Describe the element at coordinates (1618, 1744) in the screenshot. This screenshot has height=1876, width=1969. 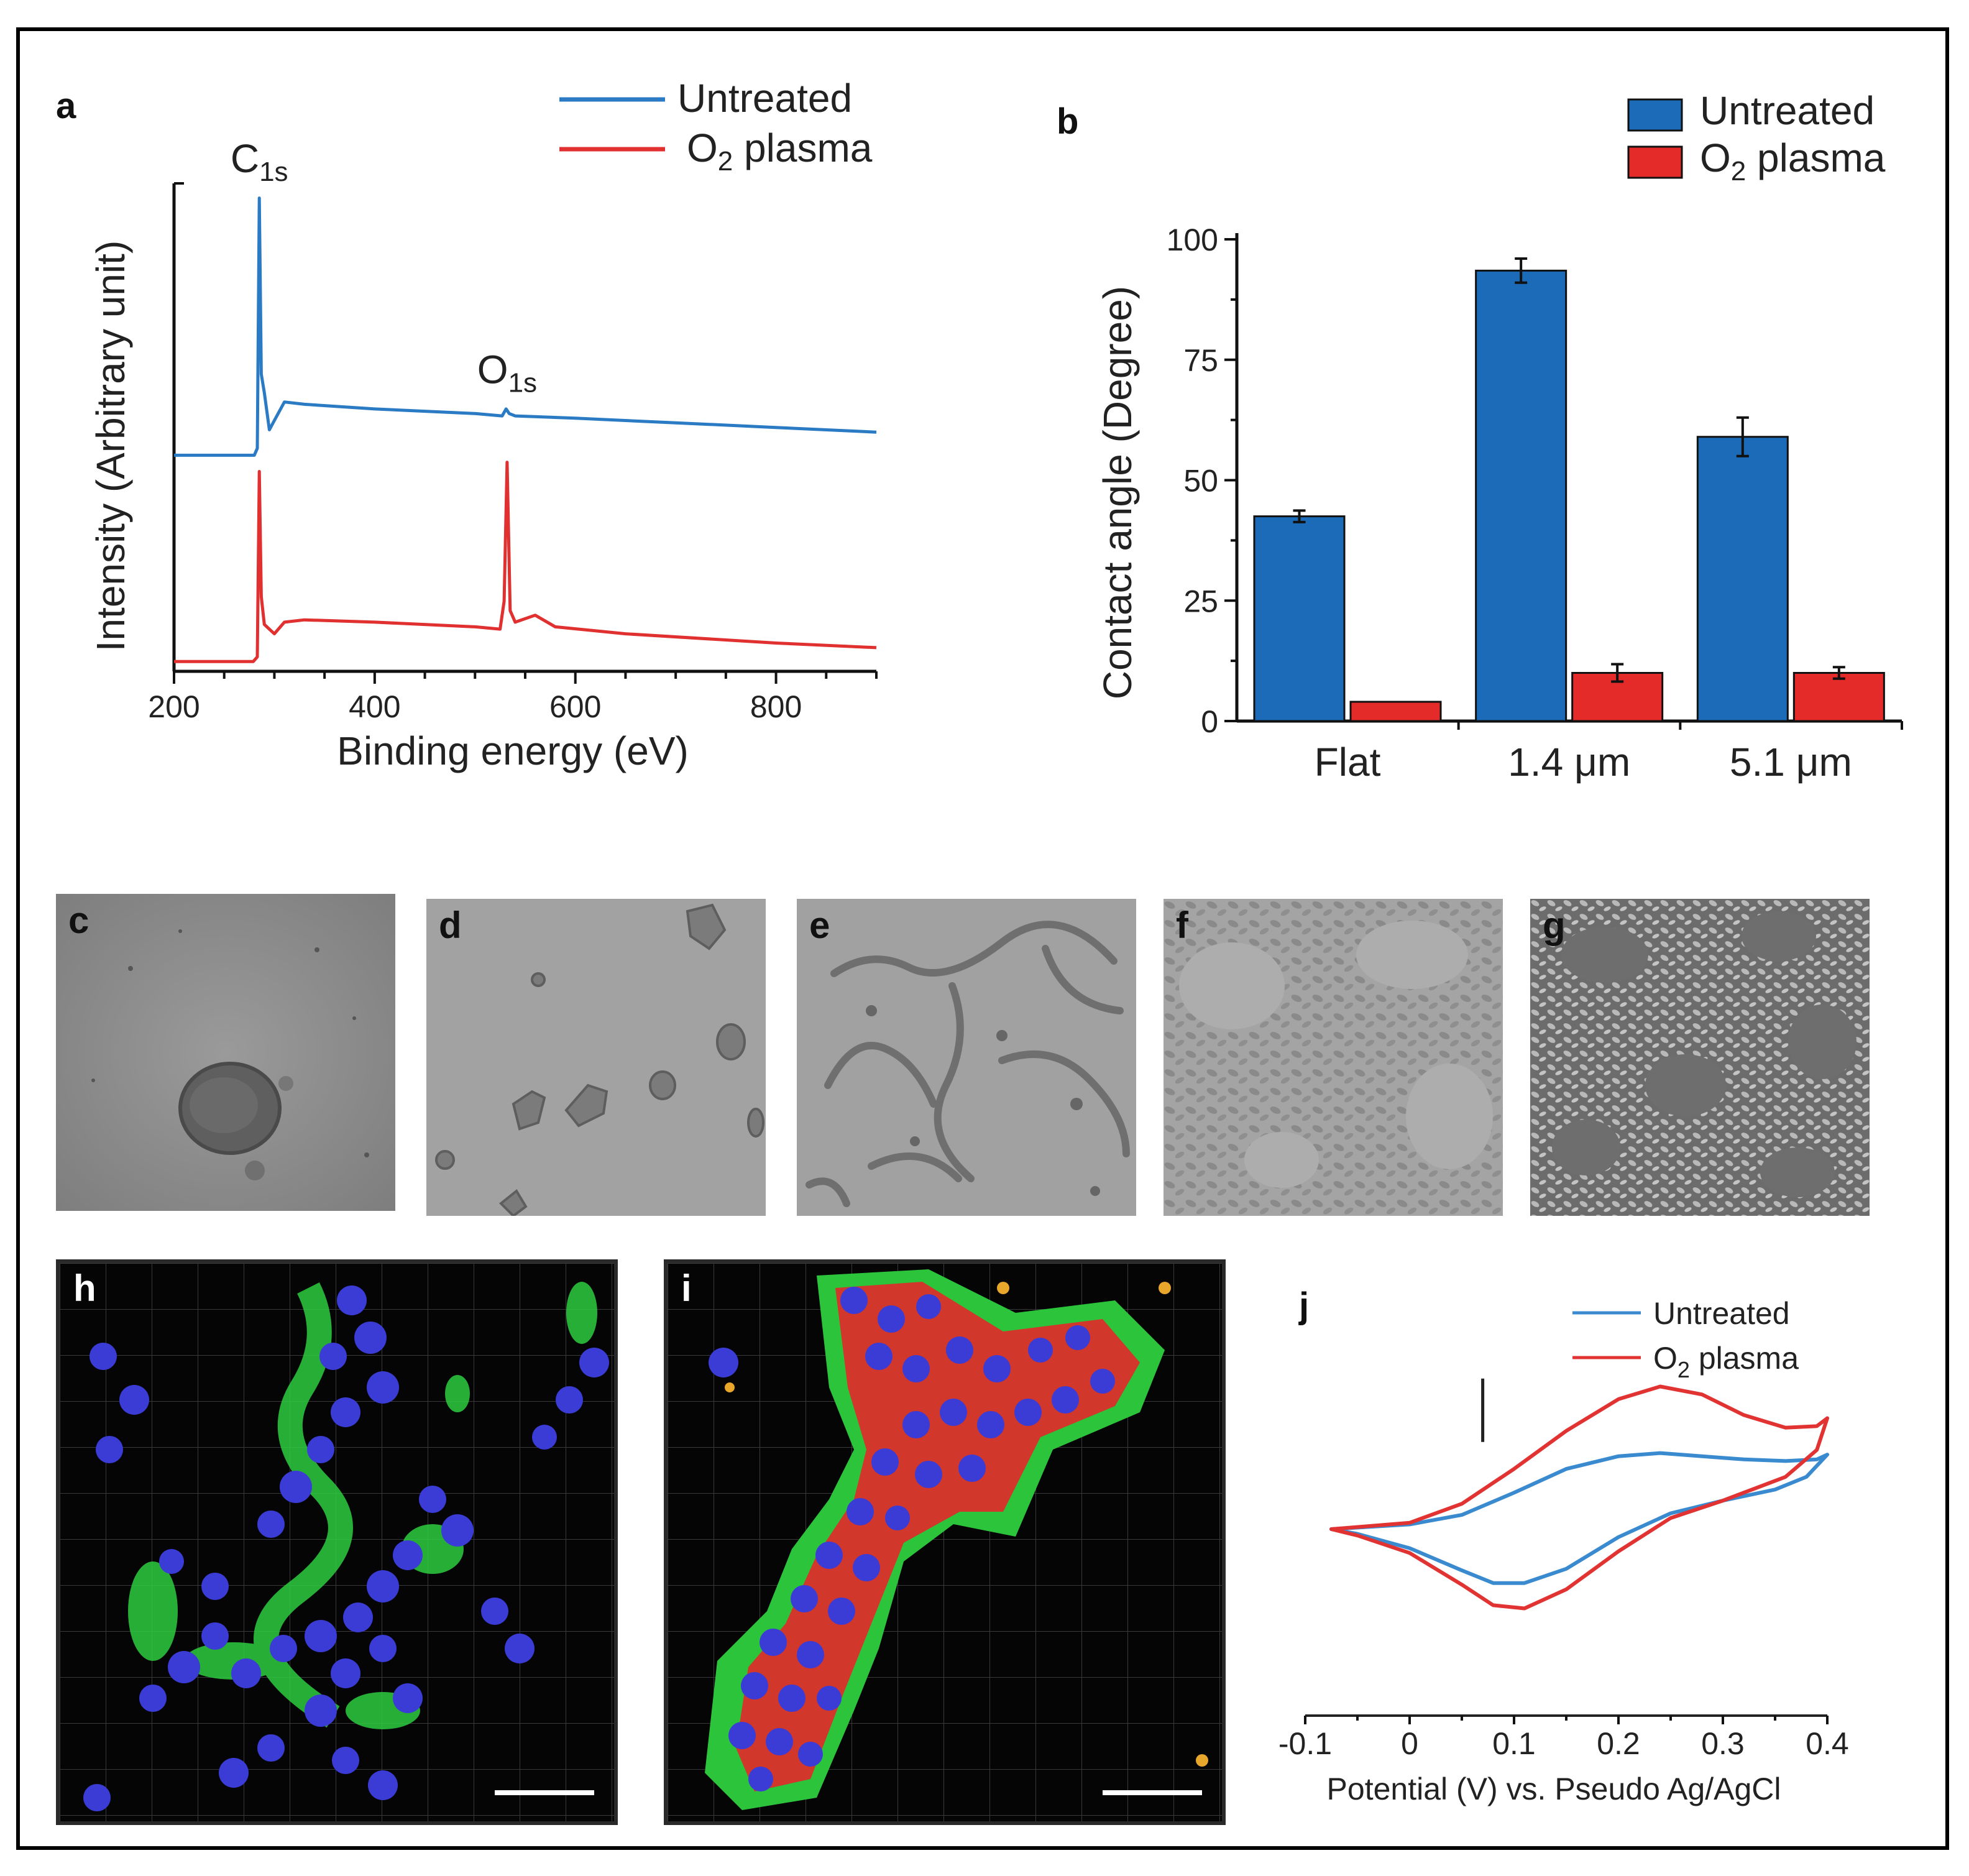
I see `x-tick-label: 0.2` at that location.